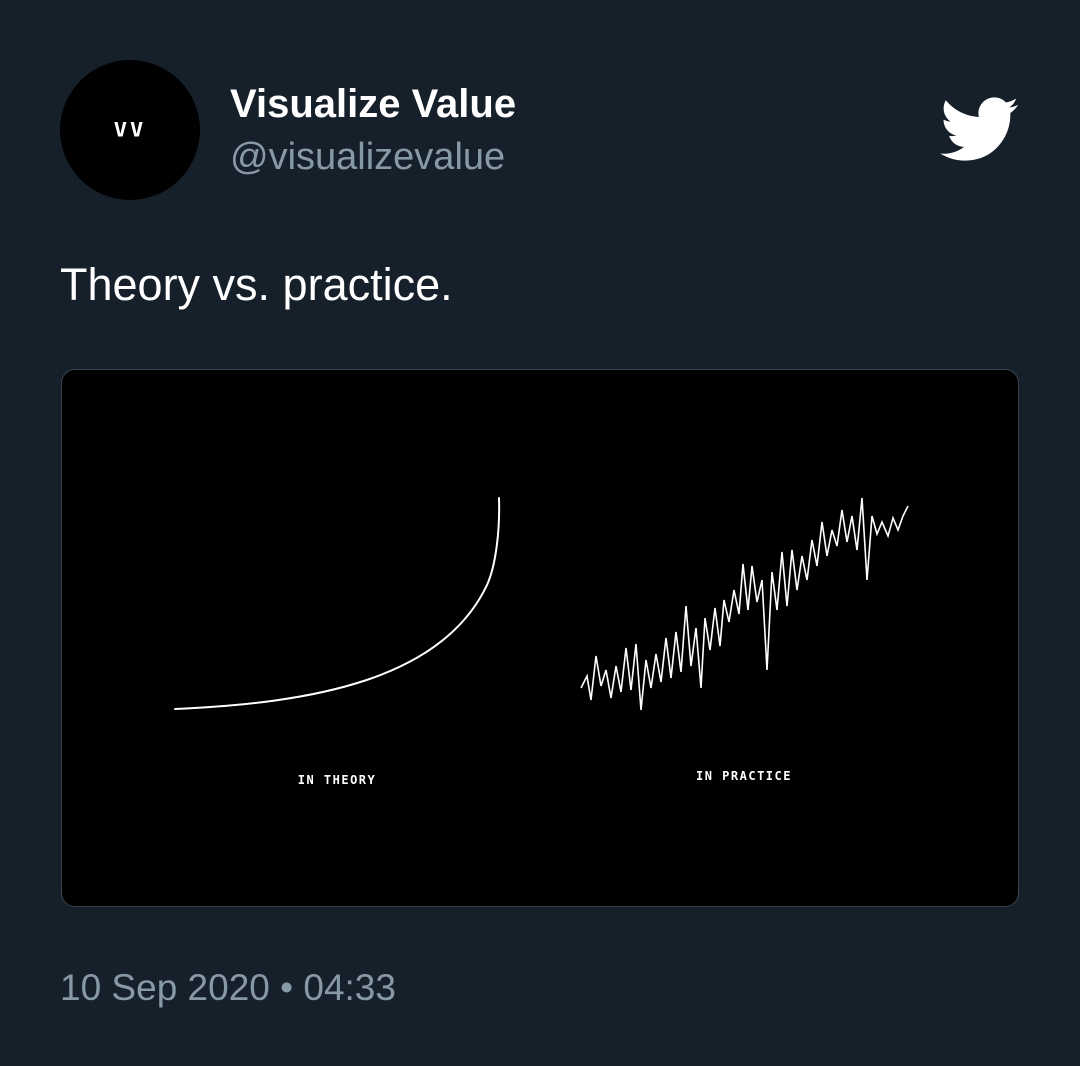 The image size is (1080, 1066). I want to click on author-display-name: Visualize Value, so click(373, 104).